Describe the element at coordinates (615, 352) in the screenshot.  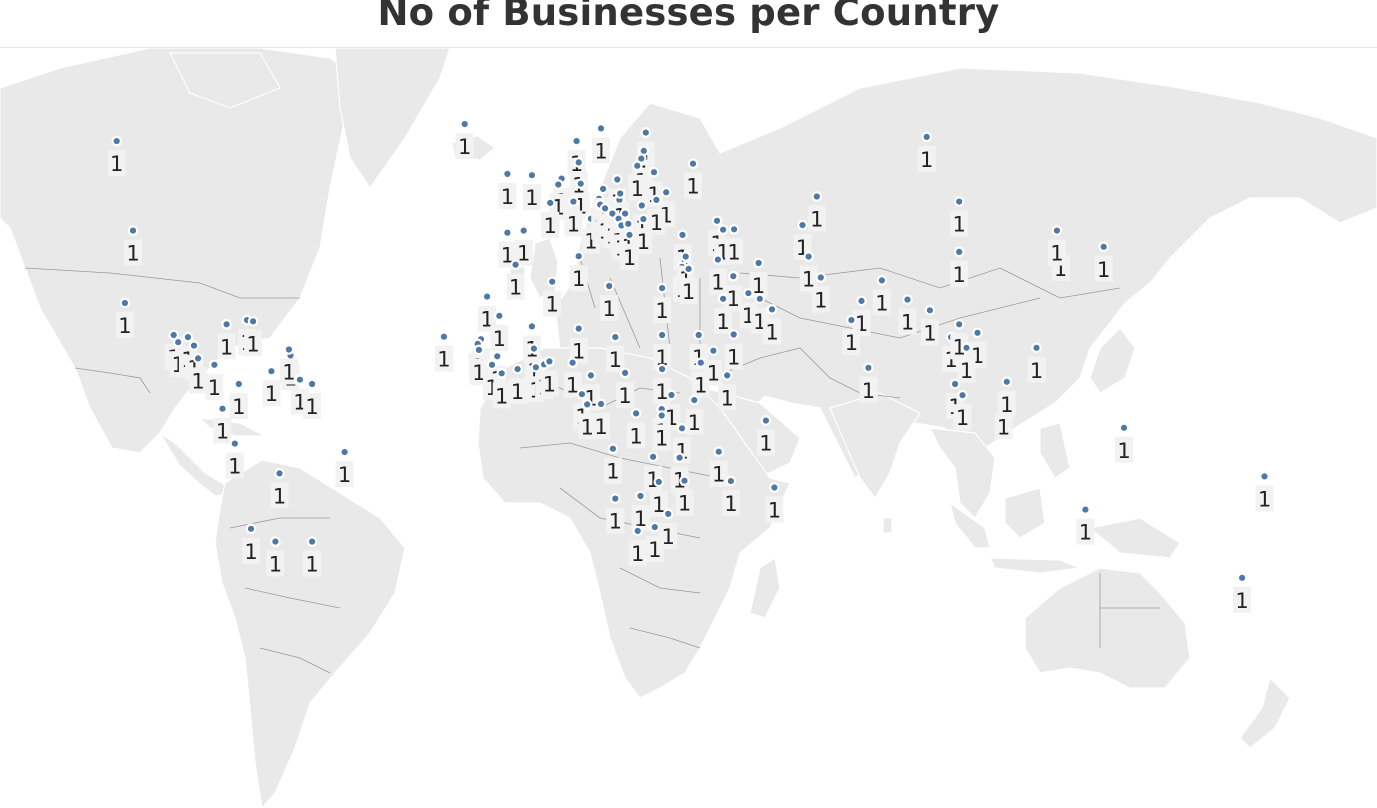
I see `marker-chad: 1` at that location.